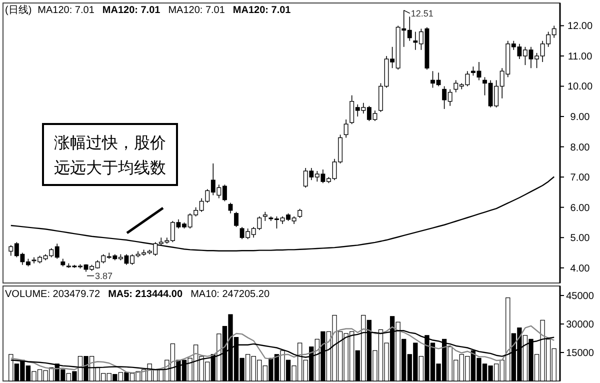 The image size is (600, 383). Describe the element at coordinates (580, 353) in the screenshot. I see `y-tick-label: 15000` at that location.